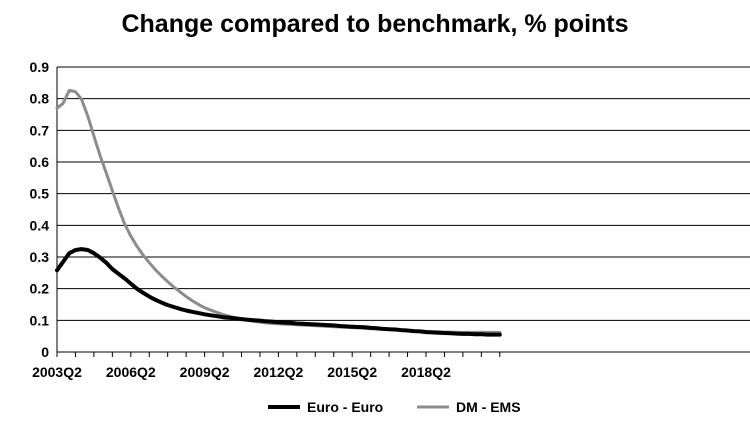 The height and width of the screenshot is (428, 750). I want to click on x-tick-label: 2009Q2, so click(205, 372).